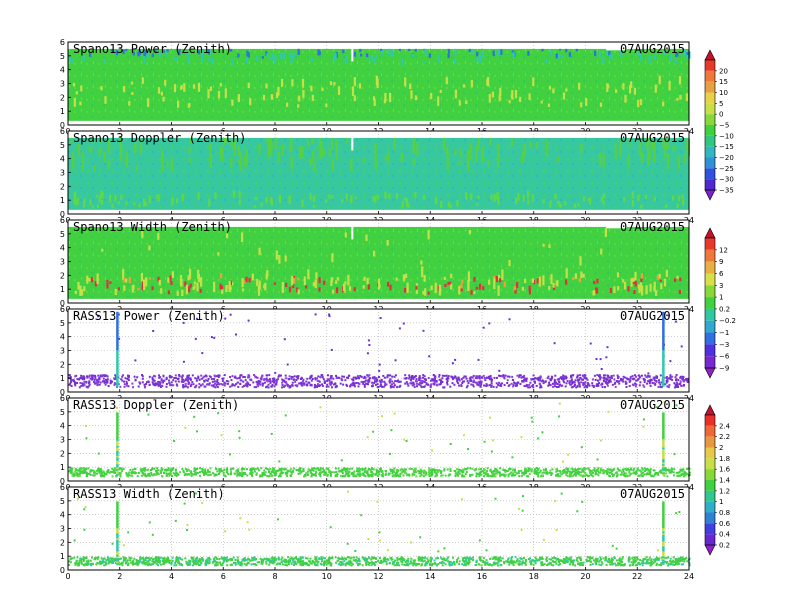  What do you see at coordinates (652, 405) in the screenshot?
I see `panel-date: 07AUG2015` at bounding box center [652, 405].